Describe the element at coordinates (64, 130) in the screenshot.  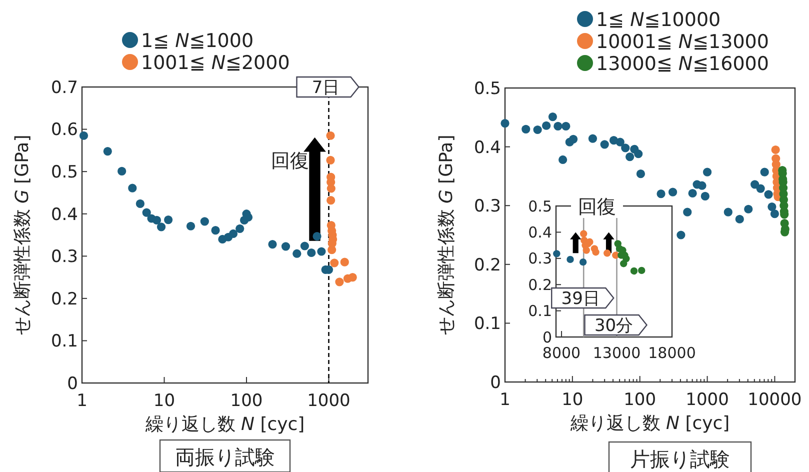
I see `y-tick-label: 0.6` at that location.